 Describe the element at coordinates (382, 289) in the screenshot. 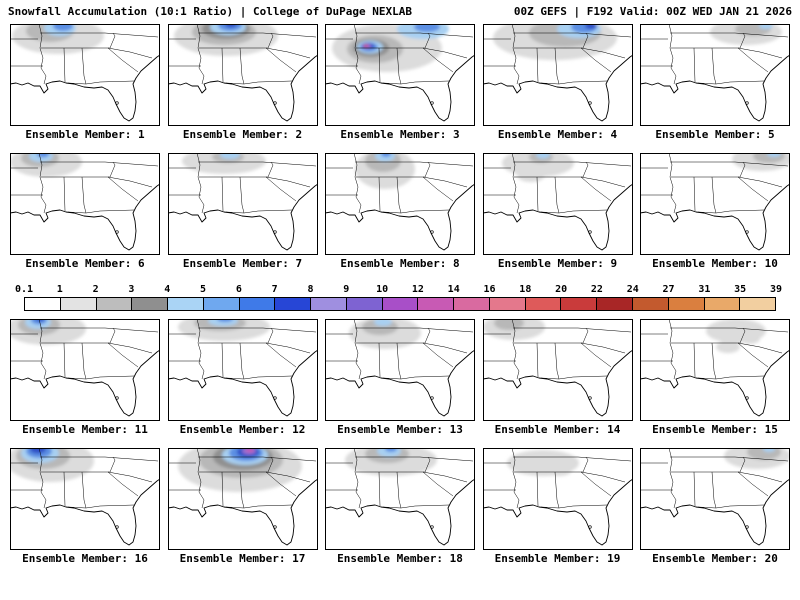

I see `colorbar-tick-label: 10` at that location.